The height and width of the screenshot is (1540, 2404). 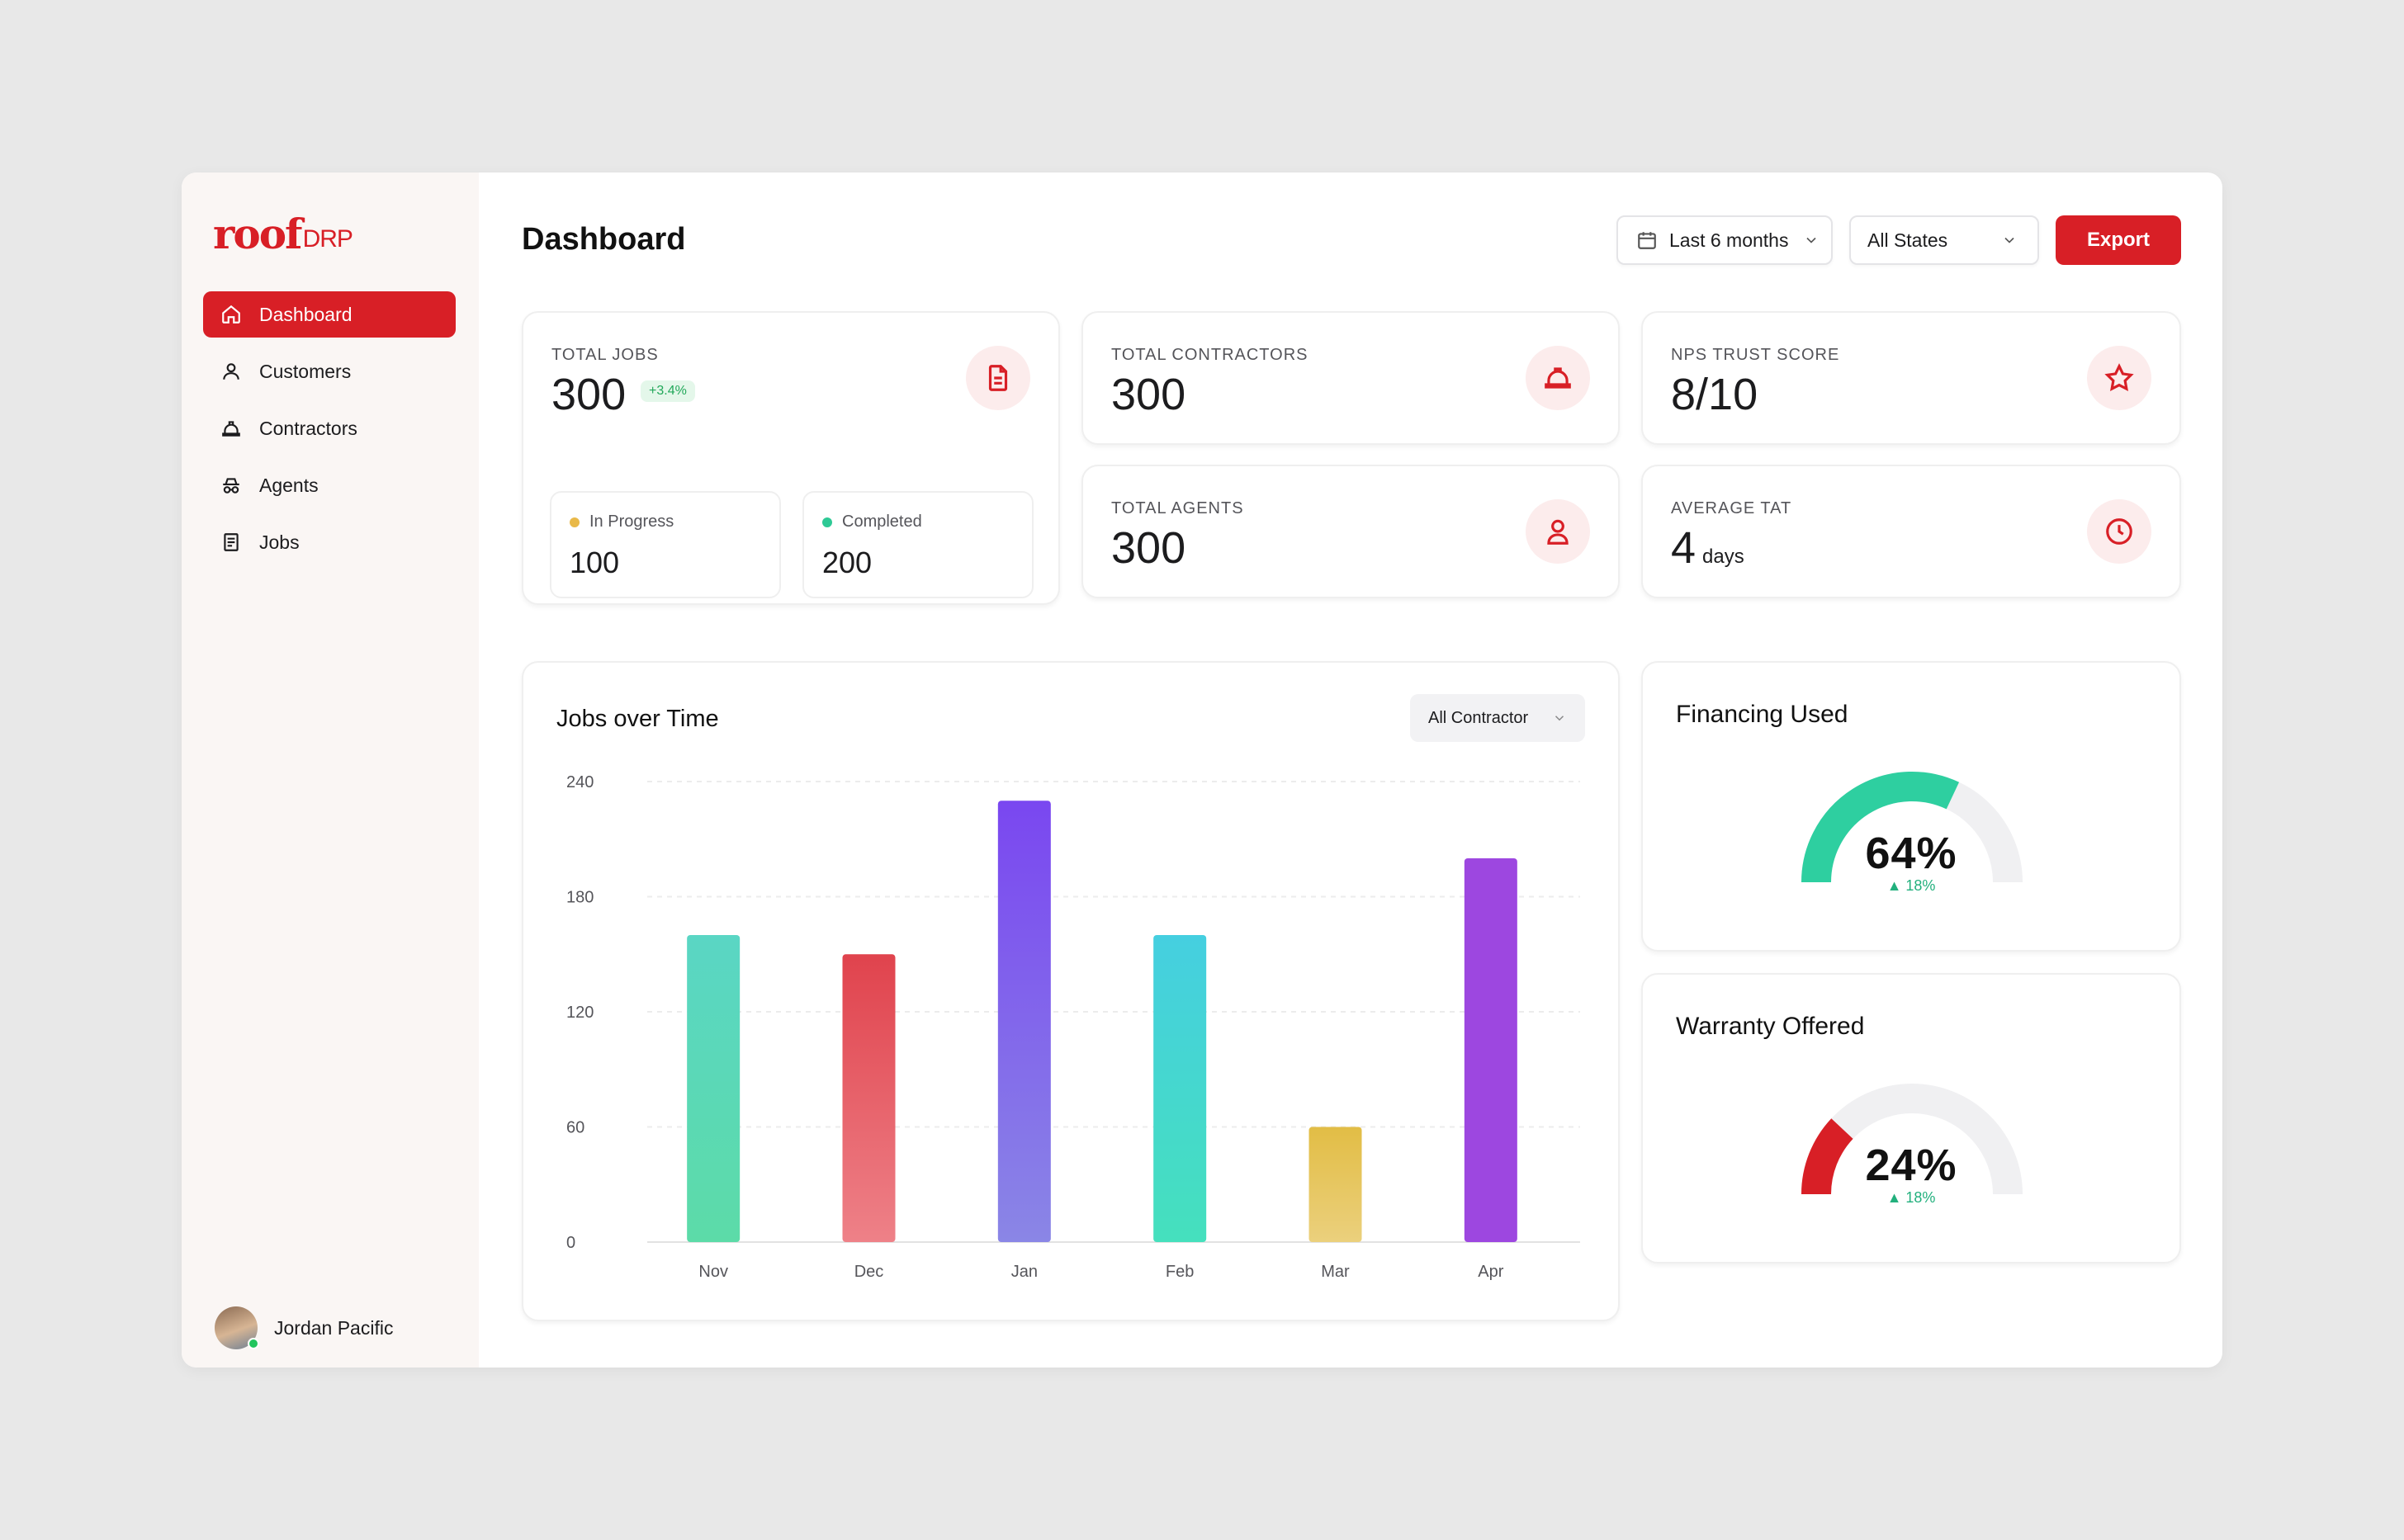 What do you see at coordinates (1907, 240) in the screenshot?
I see `state-value: All States` at bounding box center [1907, 240].